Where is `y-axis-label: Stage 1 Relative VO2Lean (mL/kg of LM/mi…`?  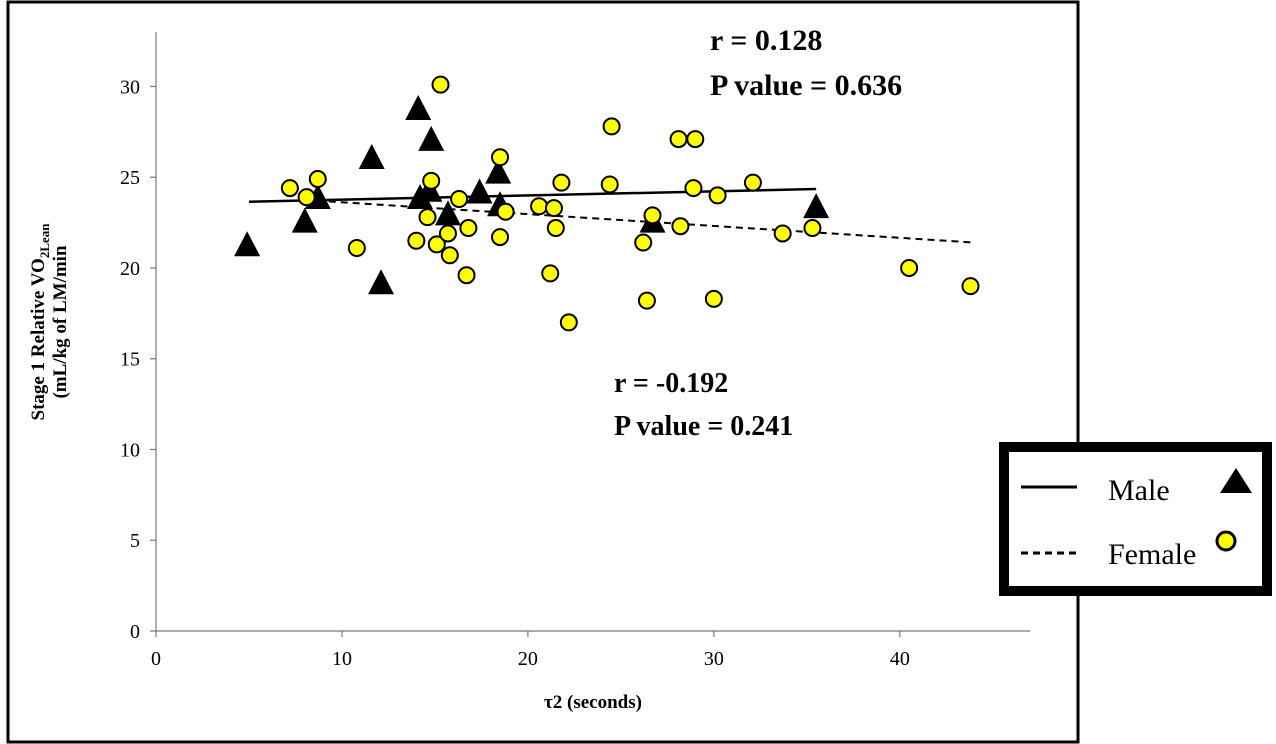
y-axis-label: Stage 1 Relative VO2Lean (mL/kg of LM/mi… is located at coordinates (49, 322).